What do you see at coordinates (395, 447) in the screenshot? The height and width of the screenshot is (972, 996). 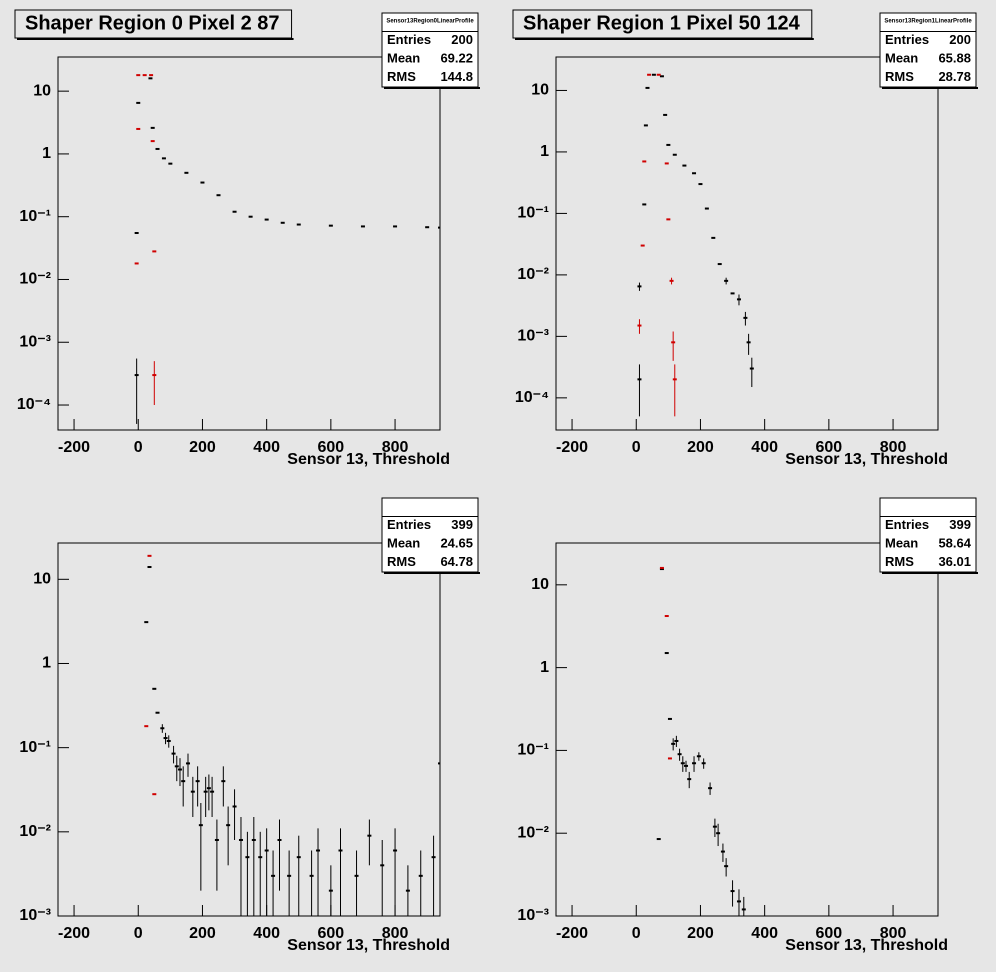 I see `x-tick-label: 800` at bounding box center [395, 447].